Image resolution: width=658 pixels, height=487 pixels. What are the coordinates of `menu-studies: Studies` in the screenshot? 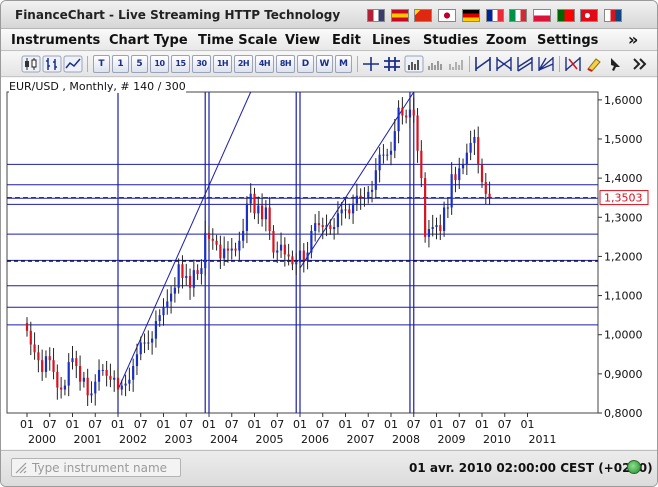 It's located at (451, 40).